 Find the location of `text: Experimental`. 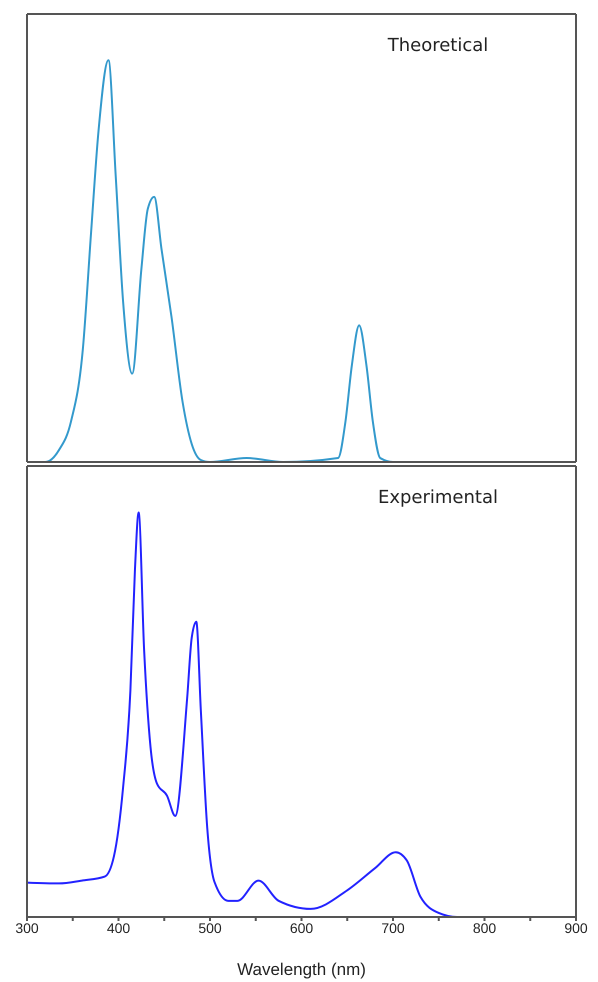

text: Experimental is located at coordinates (438, 497).